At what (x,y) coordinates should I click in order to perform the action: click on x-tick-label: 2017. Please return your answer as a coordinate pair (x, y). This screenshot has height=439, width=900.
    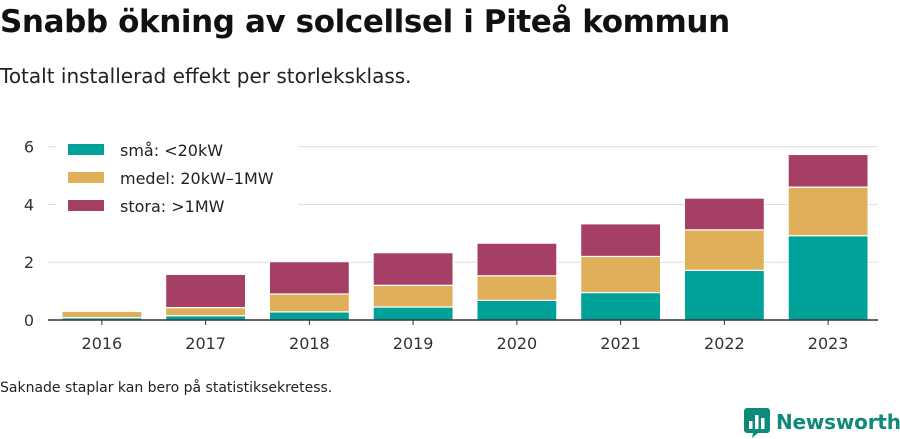
    Looking at the image, I should click on (205, 343).